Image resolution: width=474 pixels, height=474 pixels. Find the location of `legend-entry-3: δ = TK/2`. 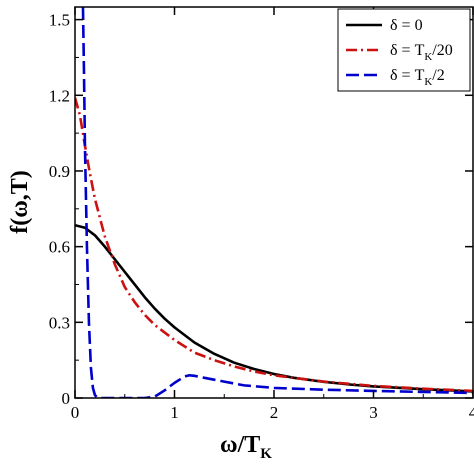

legend-entry-3: δ = TK/2 is located at coordinates (417, 77).